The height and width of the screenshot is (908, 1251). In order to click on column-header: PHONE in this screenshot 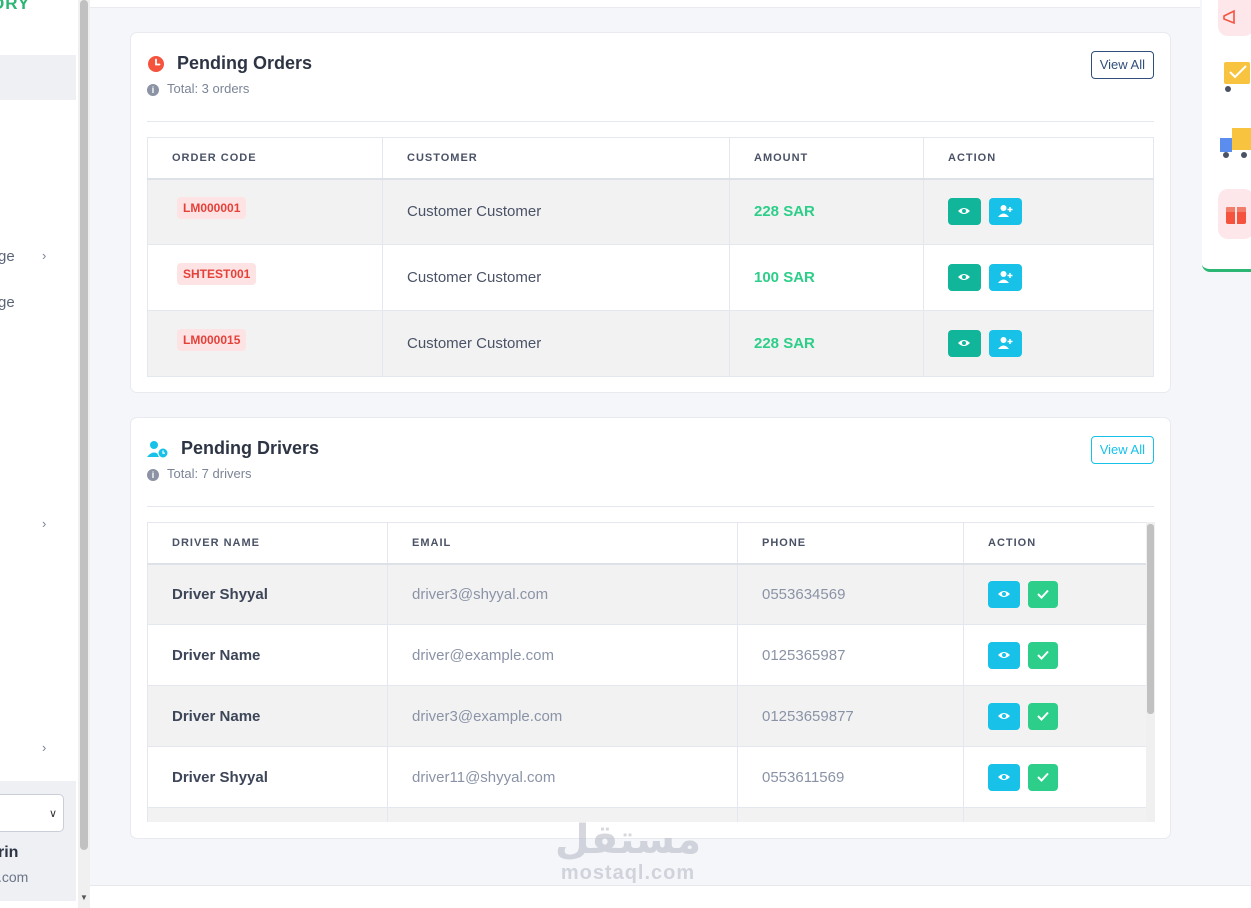, I will do `click(850, 543)`.